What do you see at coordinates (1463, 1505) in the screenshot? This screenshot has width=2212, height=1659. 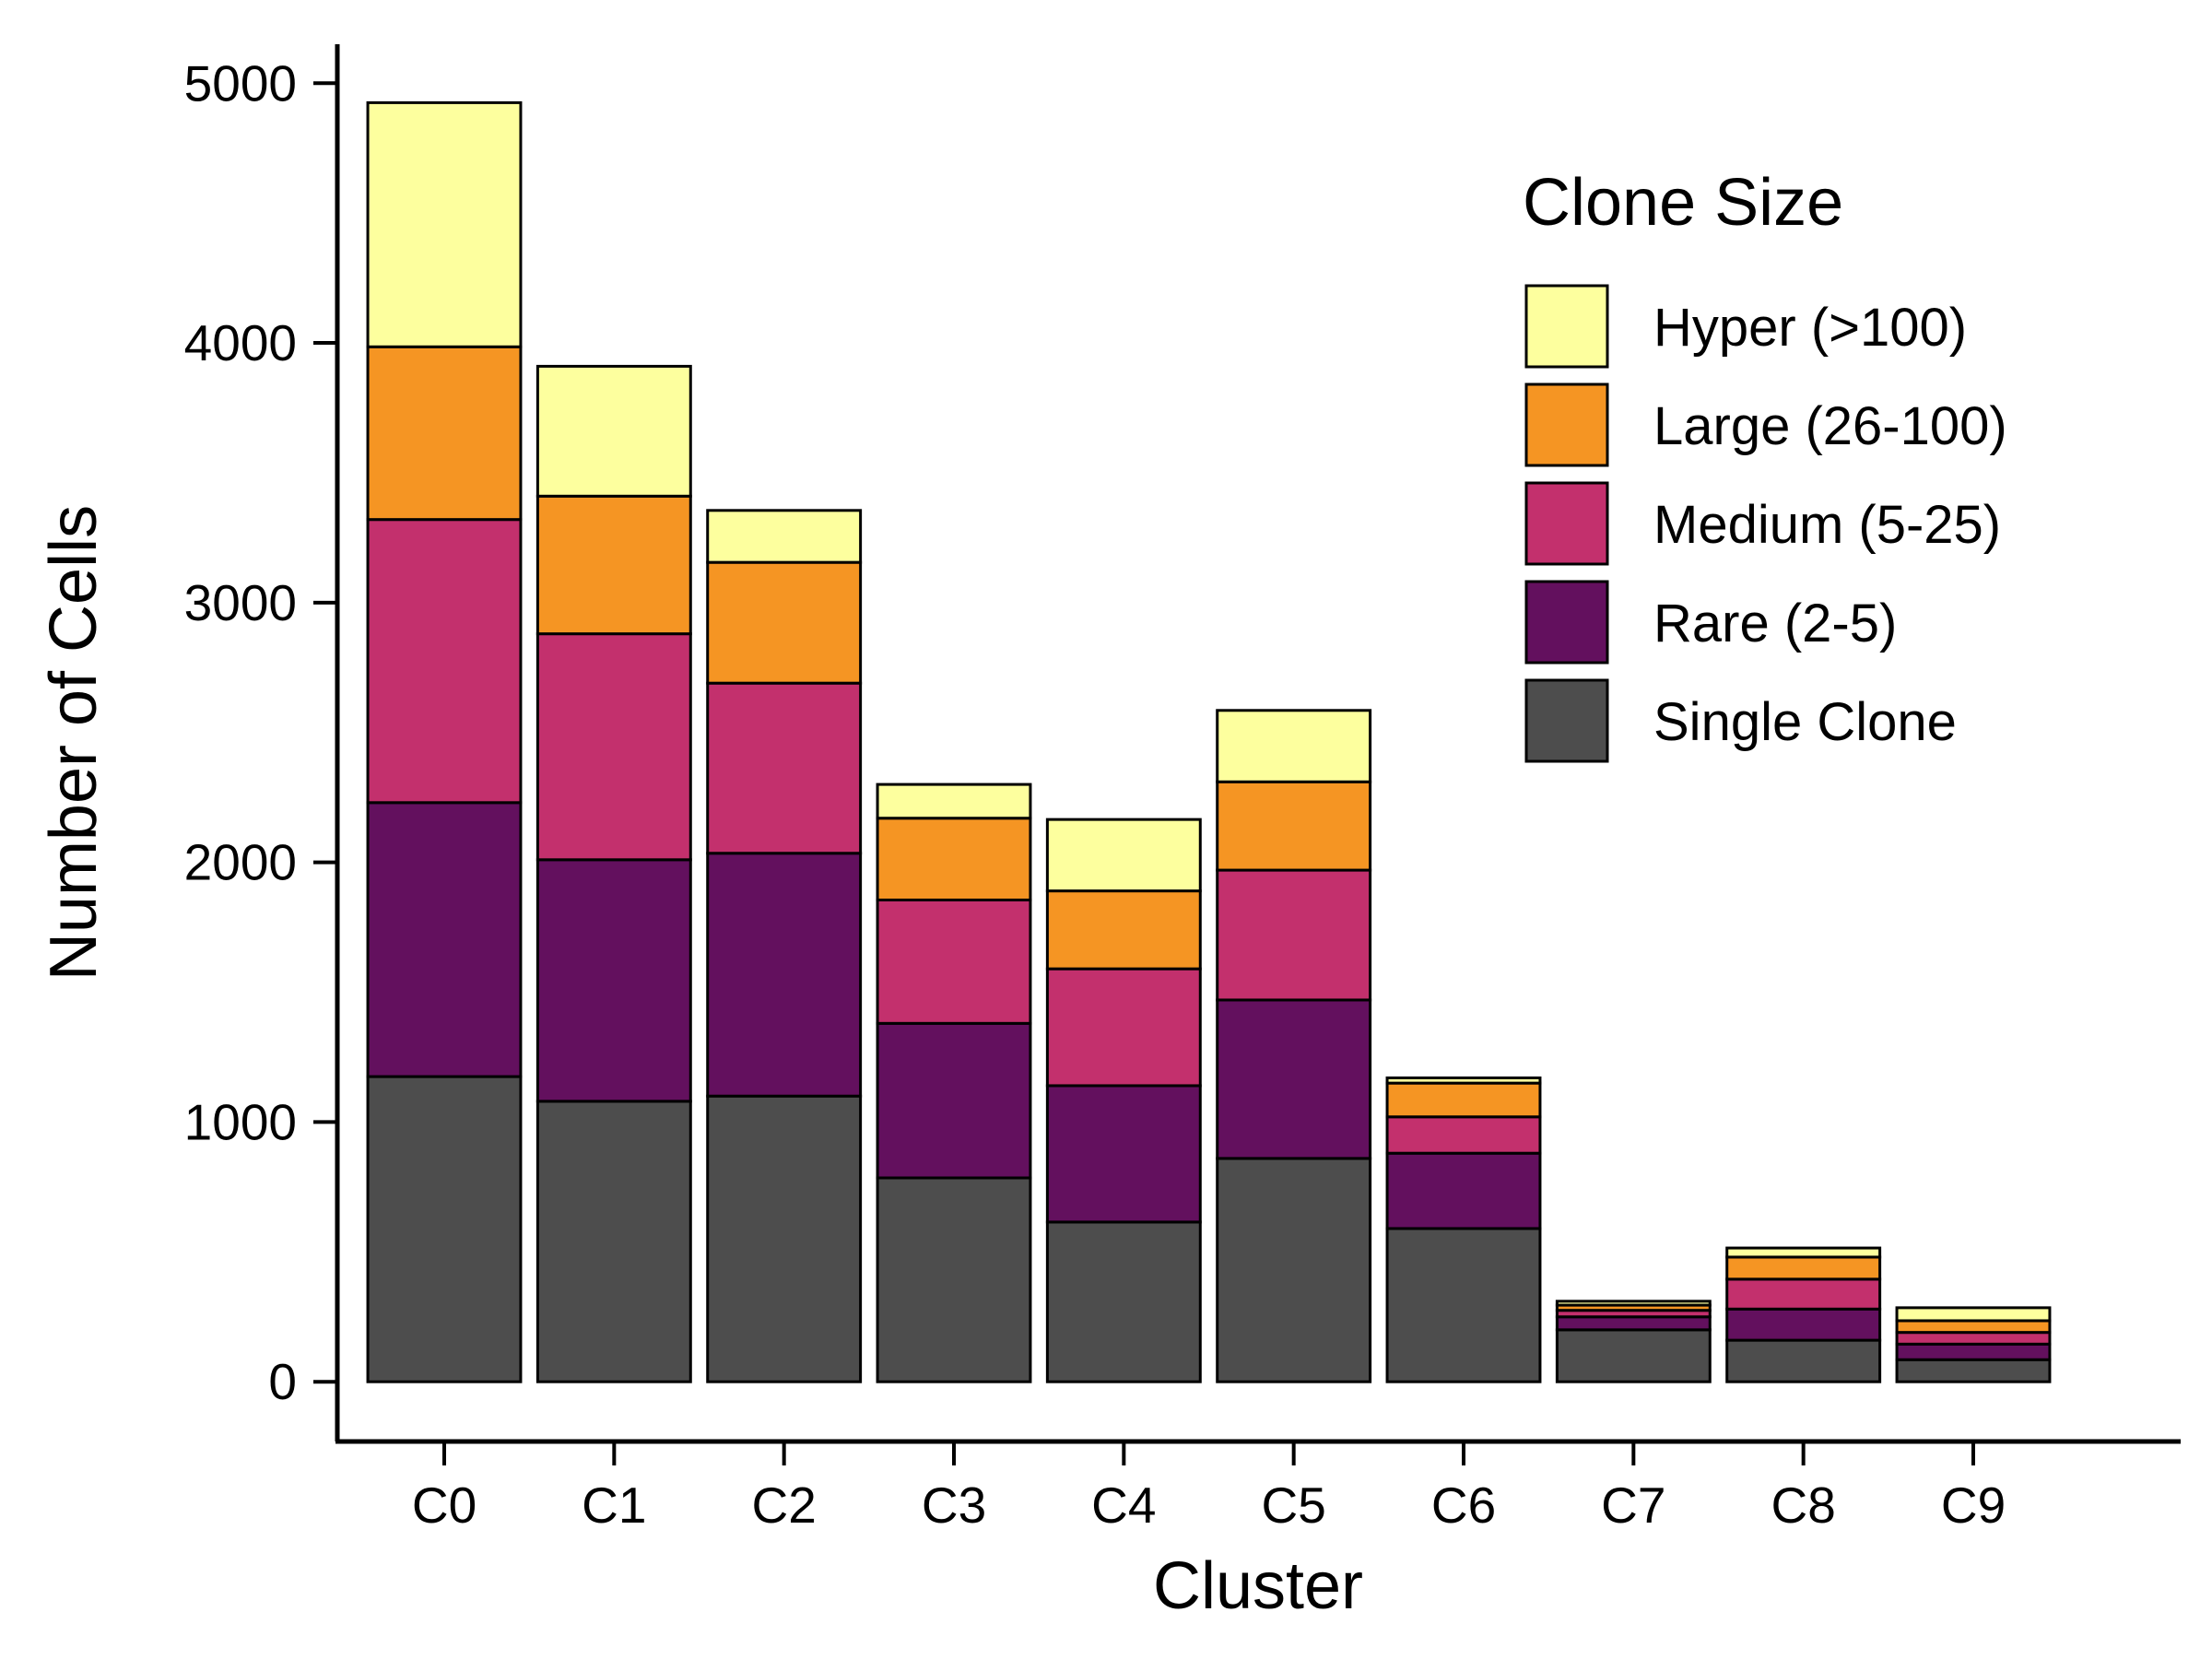 I see `x-tick-label: C6` at bounding box center [1463, 1505].